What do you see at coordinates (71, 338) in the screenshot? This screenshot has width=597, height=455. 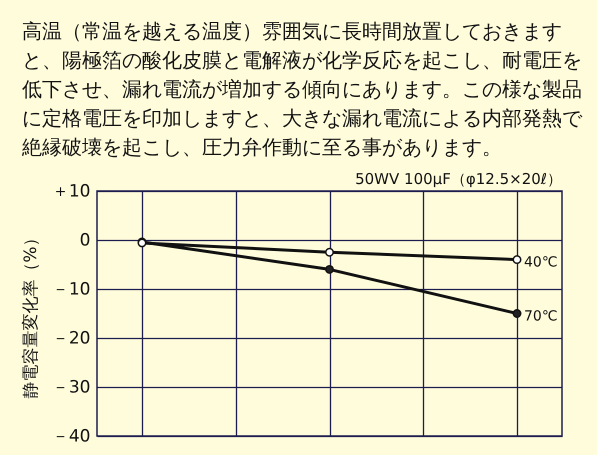 I see `y-tick-label: －20` at bounding box center [71, 338].